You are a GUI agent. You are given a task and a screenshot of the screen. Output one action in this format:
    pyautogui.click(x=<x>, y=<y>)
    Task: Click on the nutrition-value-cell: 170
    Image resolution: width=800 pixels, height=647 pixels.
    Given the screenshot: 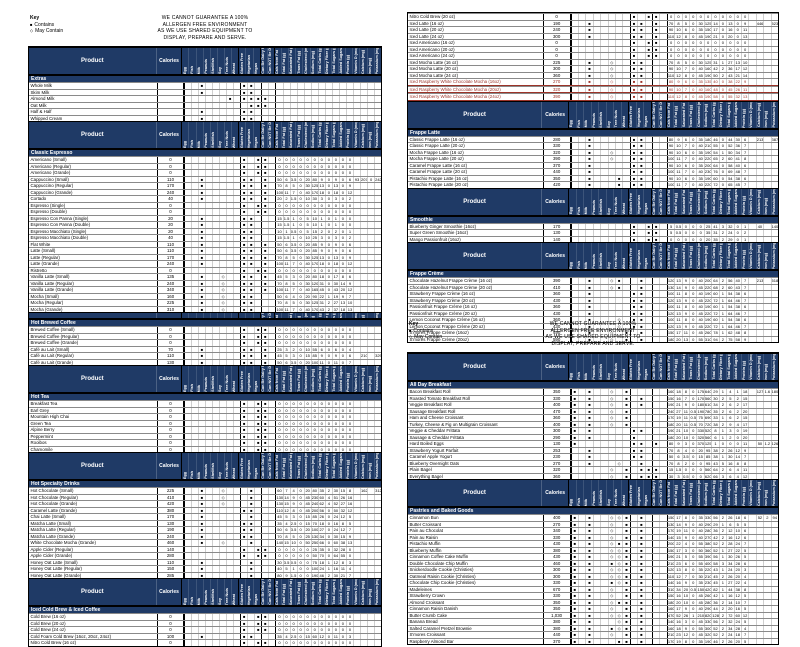 What is the action you would take?
    pyautogui.click(x=670, y=418)
    